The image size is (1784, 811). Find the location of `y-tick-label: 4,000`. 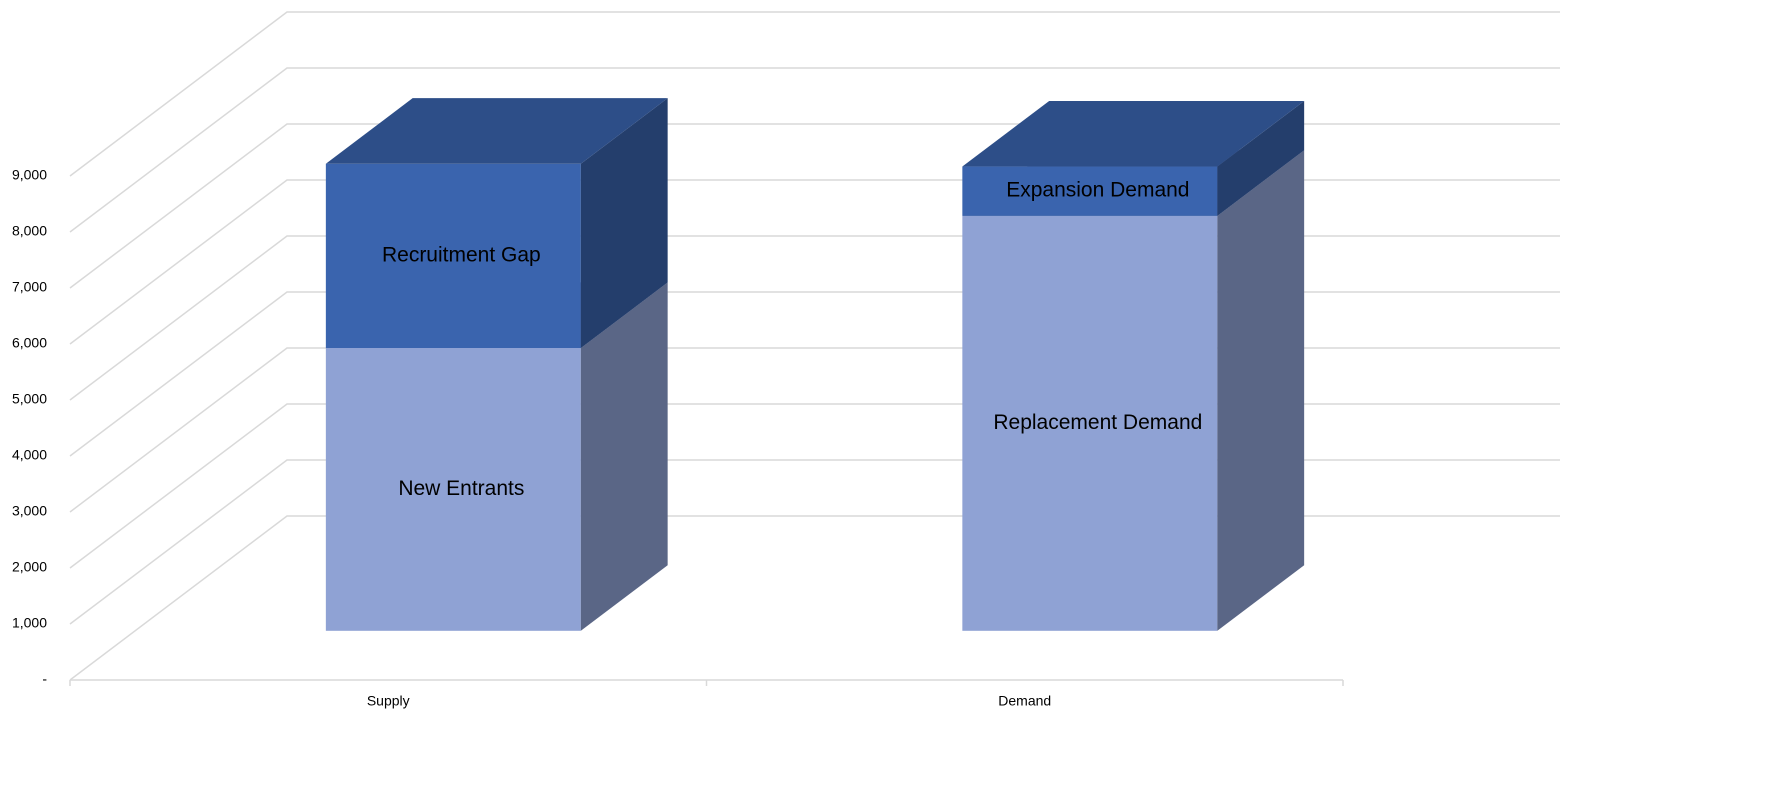

y-tick-label: 4,000 is located at coordinates (29, 455).